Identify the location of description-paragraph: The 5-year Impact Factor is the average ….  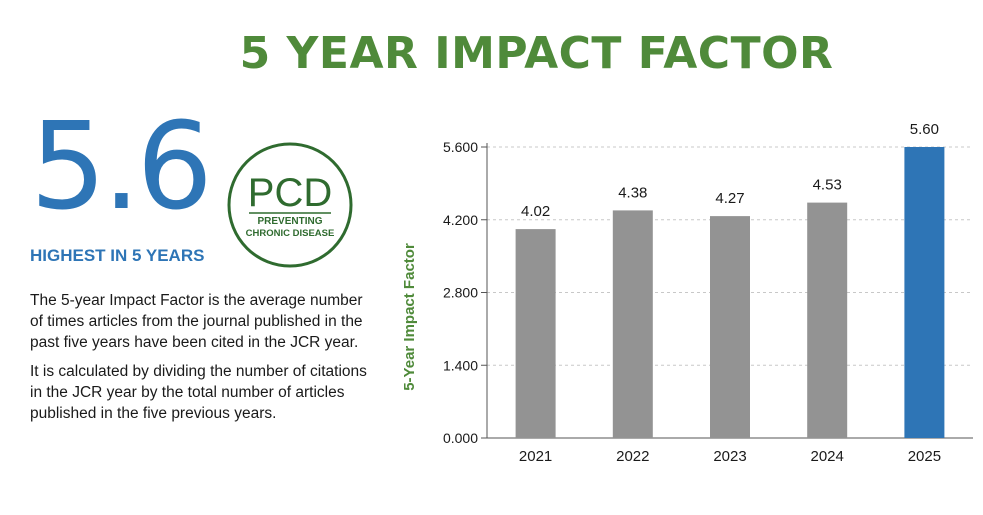
(196, 321).